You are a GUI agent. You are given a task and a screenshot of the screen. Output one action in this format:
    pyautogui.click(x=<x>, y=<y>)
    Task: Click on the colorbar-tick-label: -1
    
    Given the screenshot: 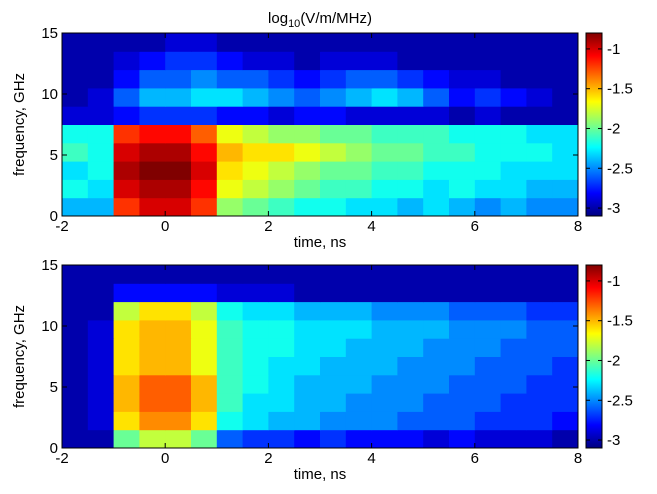 What is the action you would take?
    pyautogui.click(x=613, y=49)
    